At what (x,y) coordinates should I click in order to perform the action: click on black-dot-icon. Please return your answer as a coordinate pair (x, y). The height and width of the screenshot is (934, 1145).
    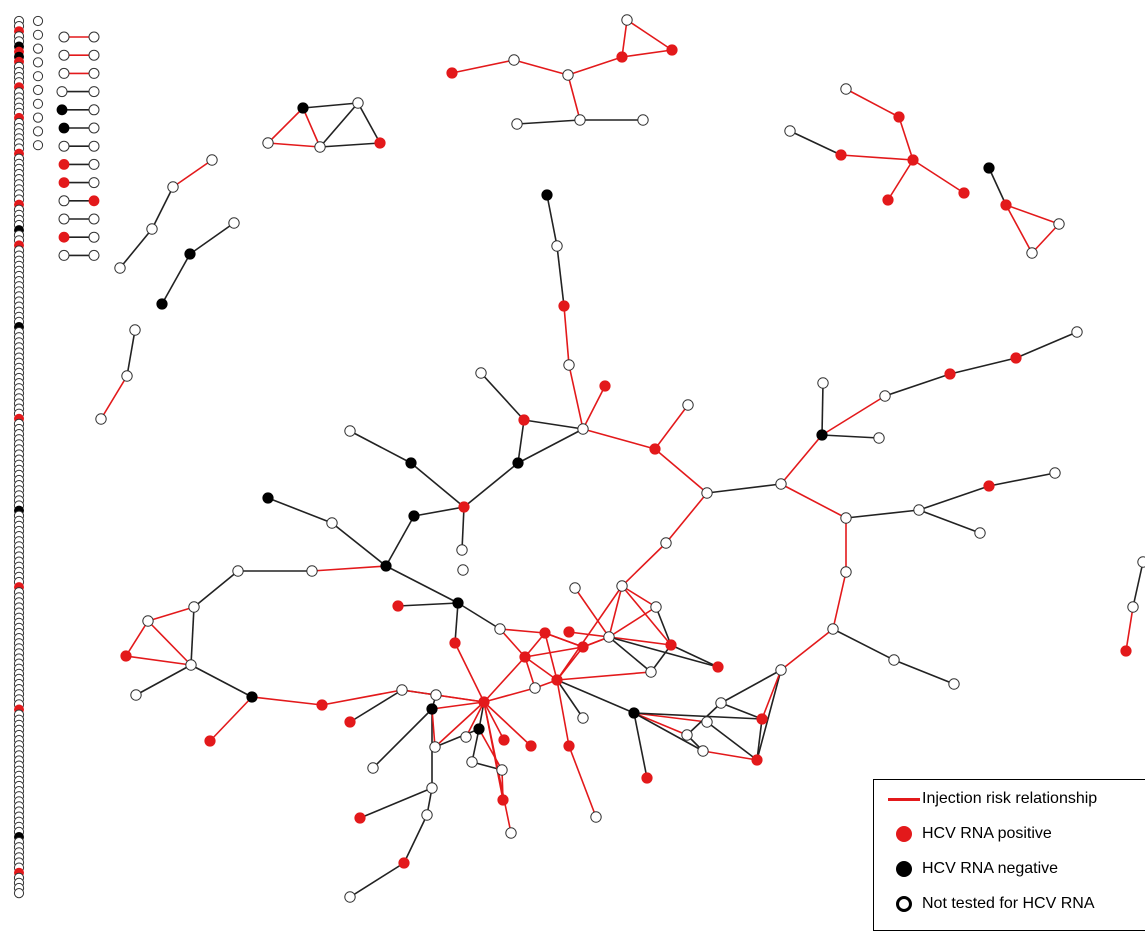
    Looking at the image, I should click on (904, 869).